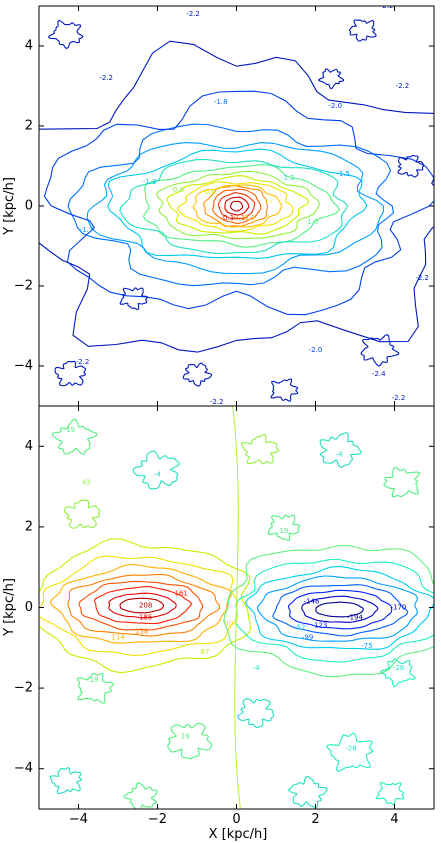 This screenshot has width=441, height=843. I want to click on contour-label: -0.6, so click(209, 192).